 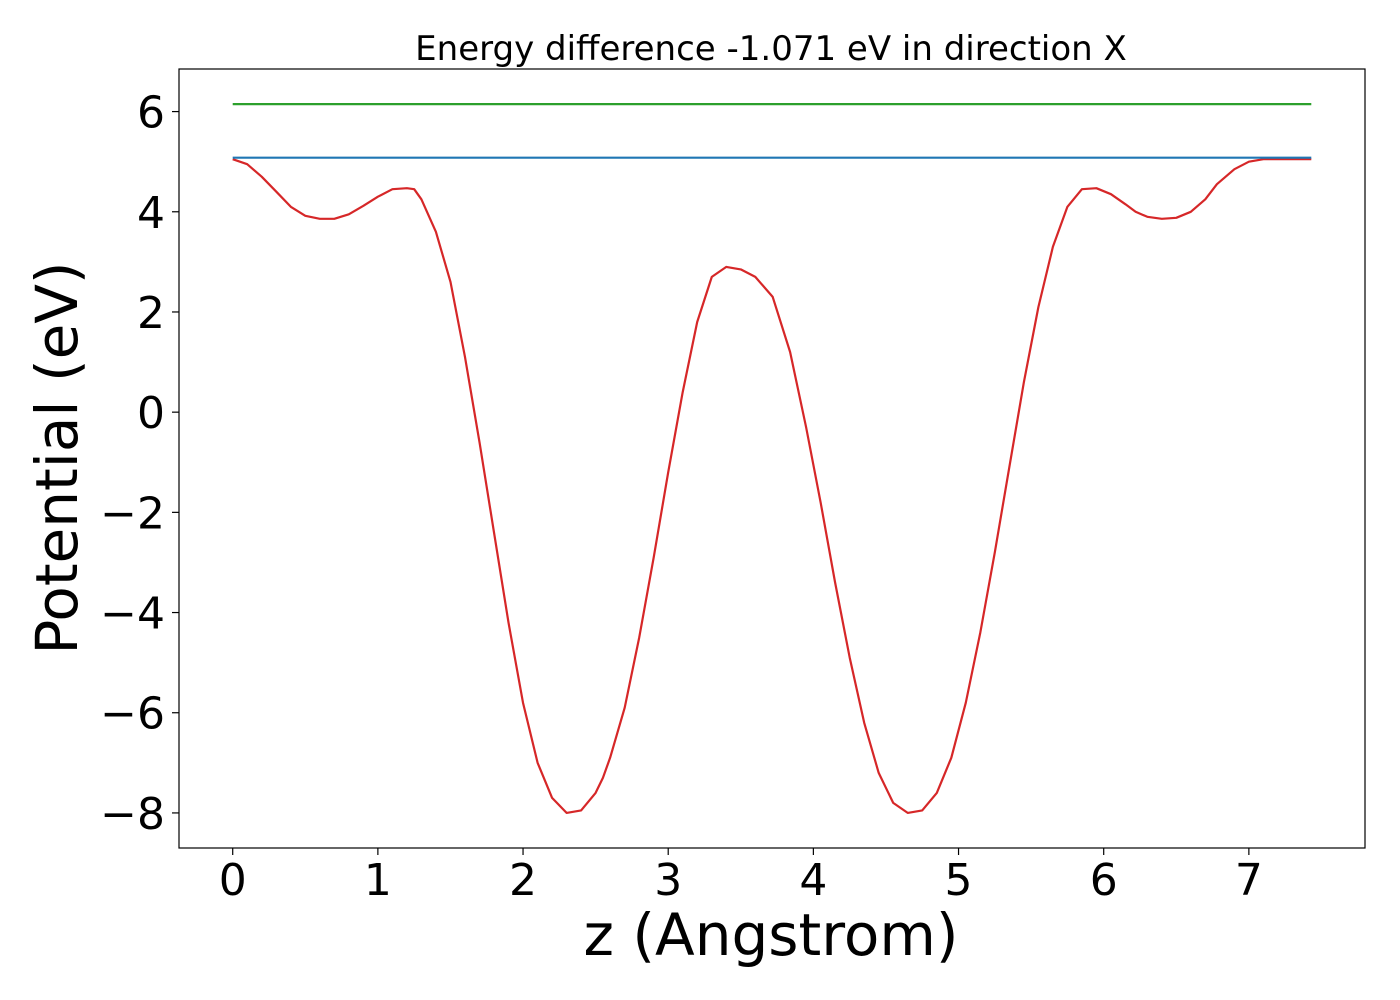 I want to click on y-axis-ticks: 6 4 2 0 −2 −4 −6 −8, so click(x=139, y=464).